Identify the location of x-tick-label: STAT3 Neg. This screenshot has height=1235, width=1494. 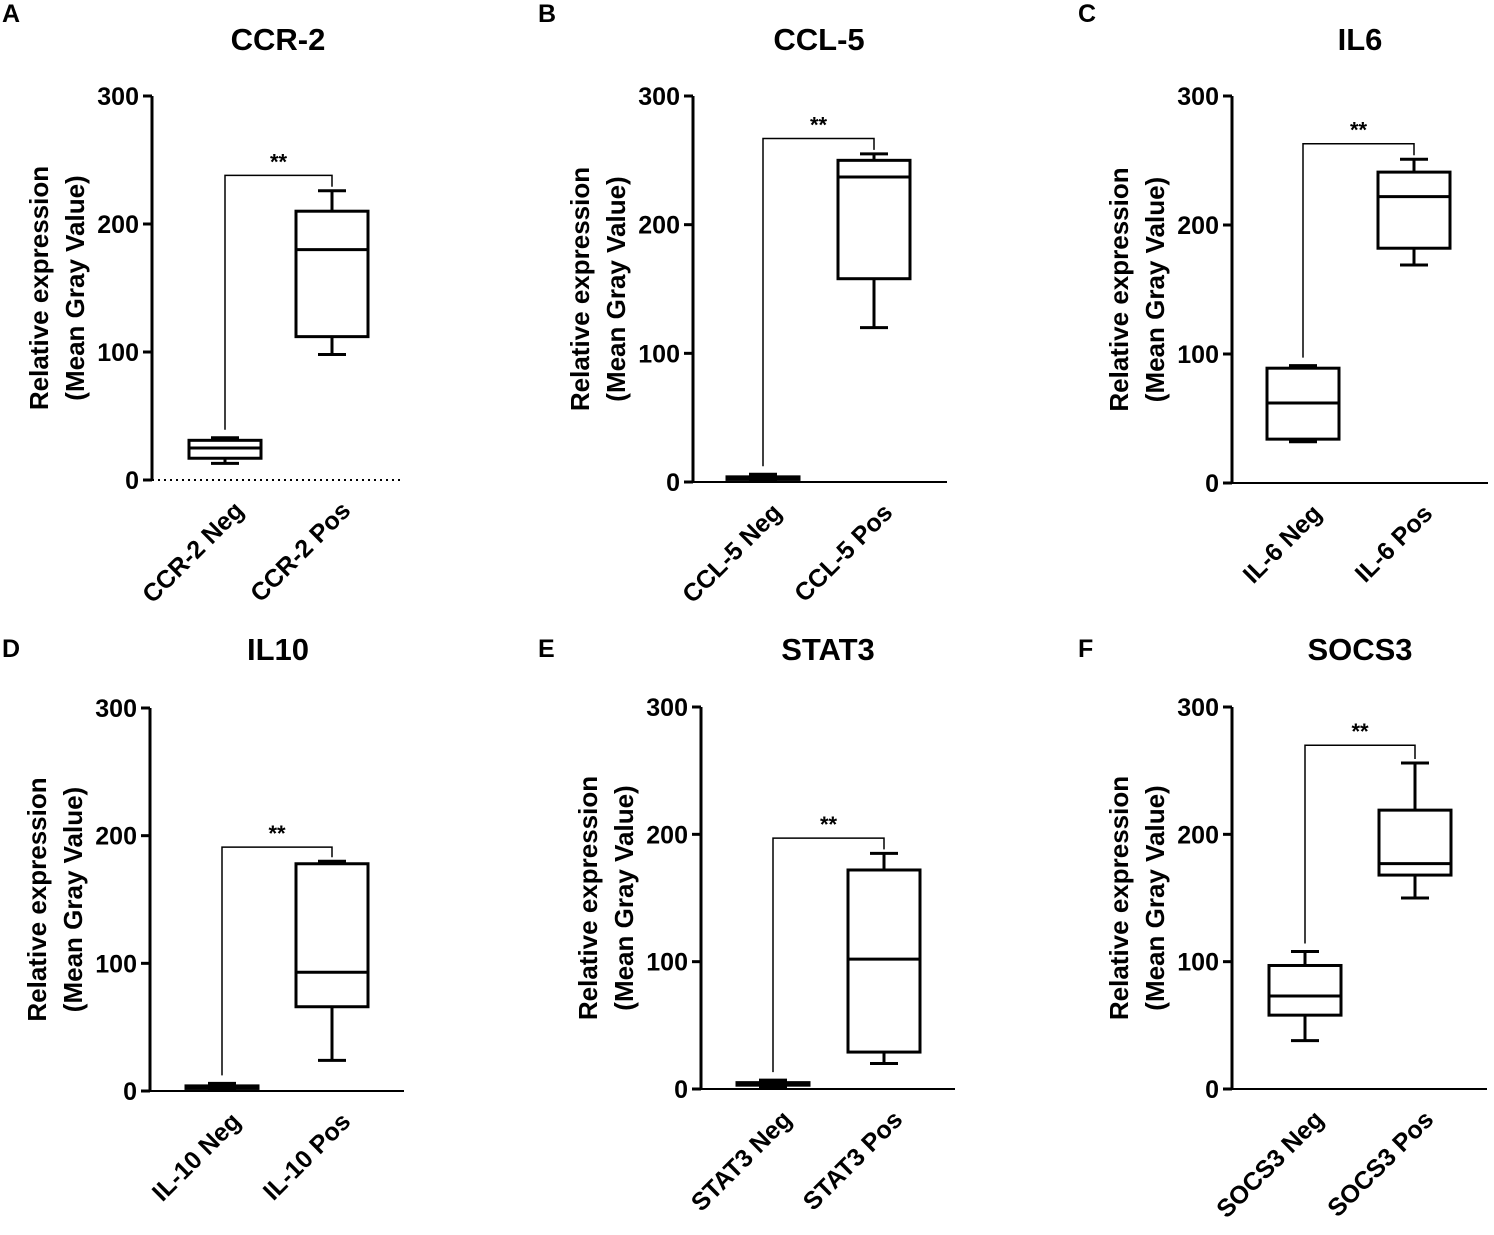
(741, 1160).